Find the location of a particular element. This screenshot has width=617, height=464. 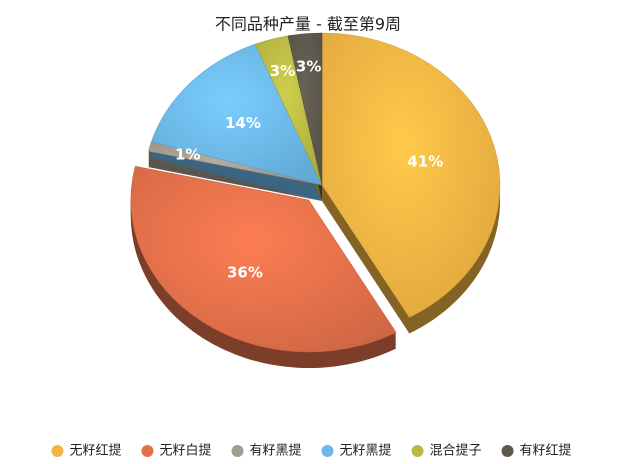

legend-item: 无籽红提 is located at coordinates (86, 451).